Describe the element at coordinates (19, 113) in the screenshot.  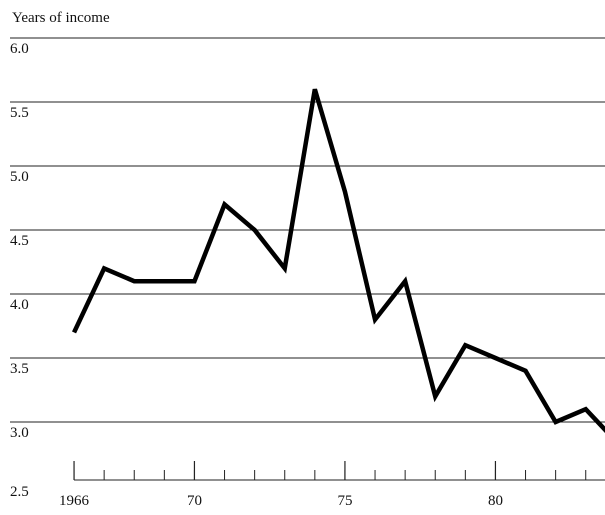
I see `y-tick-label: 5.5` at that location.